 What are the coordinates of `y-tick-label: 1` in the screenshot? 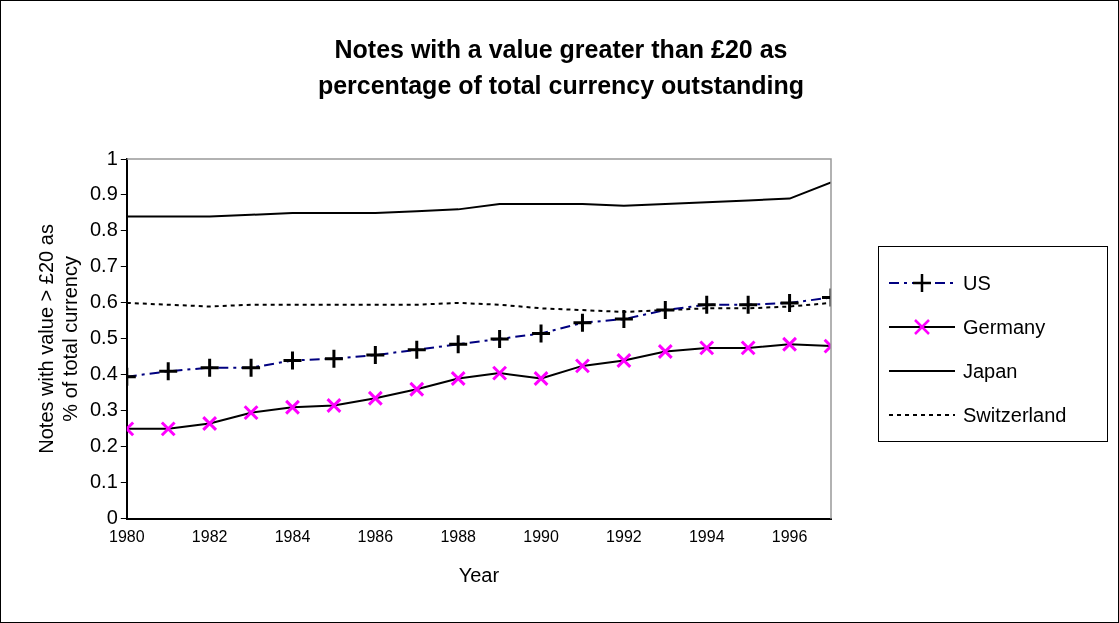 It's located at (112, 157).